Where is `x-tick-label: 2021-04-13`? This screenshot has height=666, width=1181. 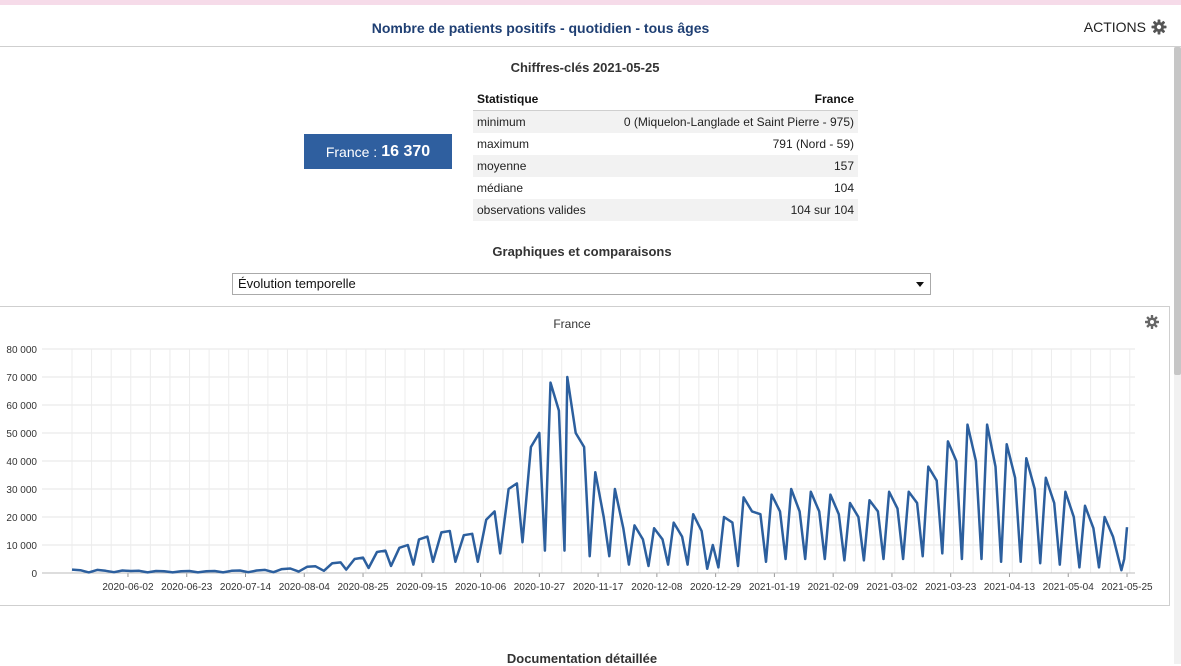
x-tick-label: 2021-04-13 is located at coordinates (1010, 587).